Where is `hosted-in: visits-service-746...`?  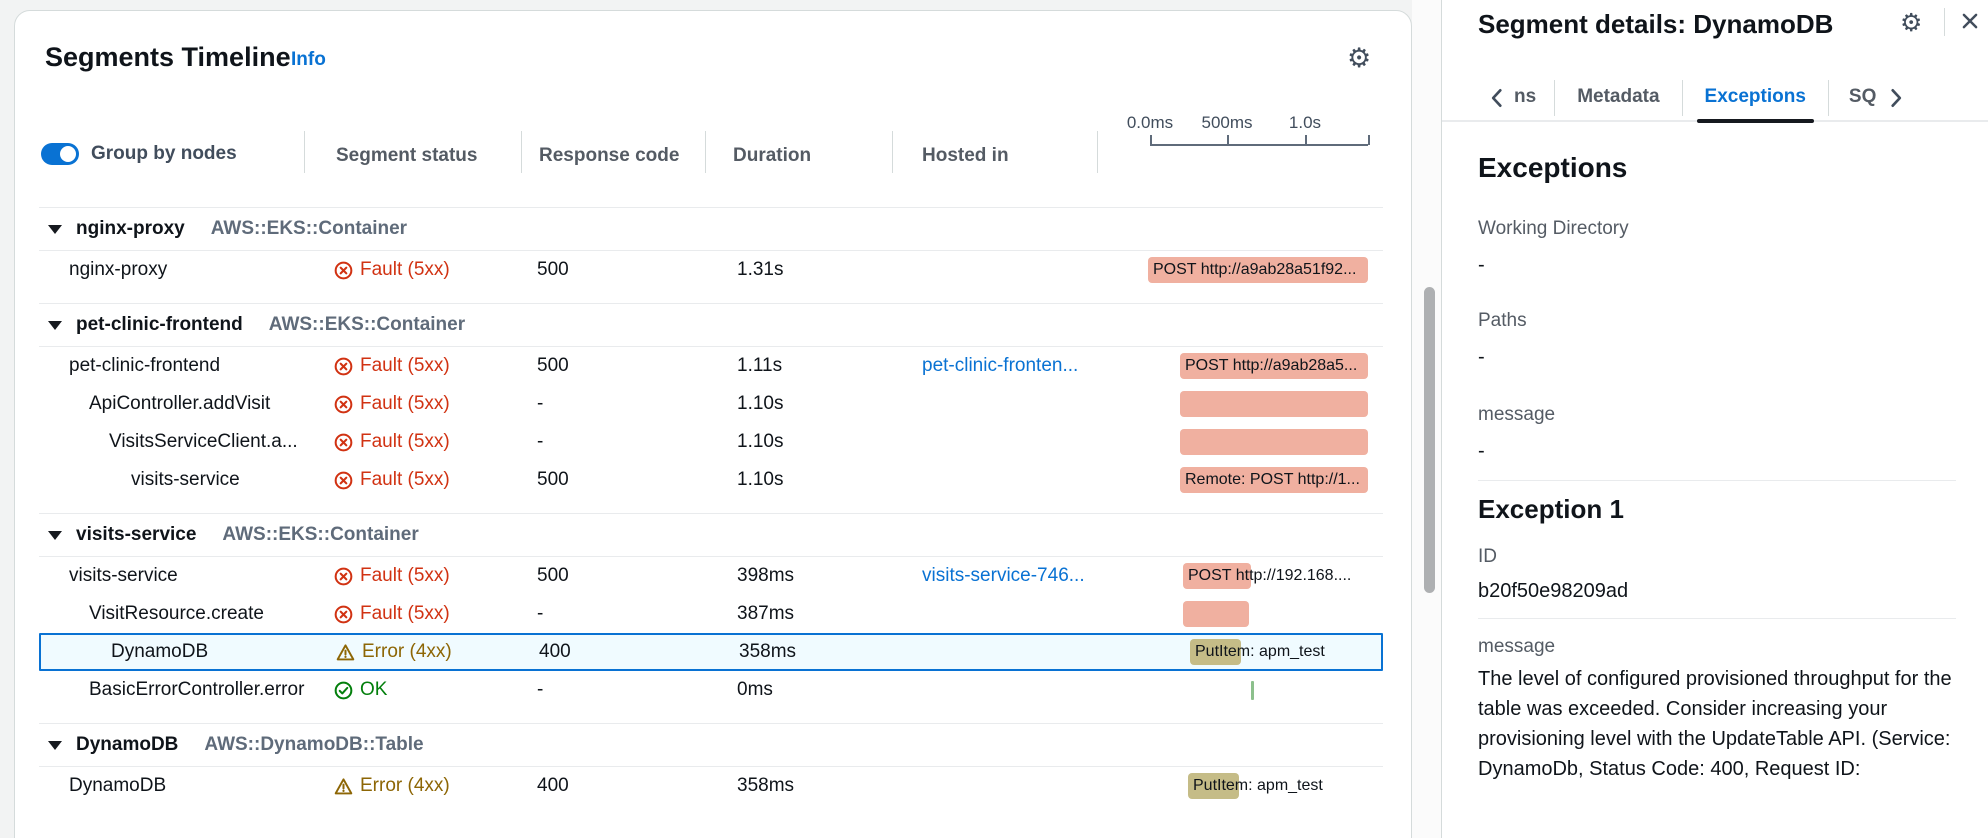 hosted-in: visits-service-746... is located at coordinates (1009, 576).